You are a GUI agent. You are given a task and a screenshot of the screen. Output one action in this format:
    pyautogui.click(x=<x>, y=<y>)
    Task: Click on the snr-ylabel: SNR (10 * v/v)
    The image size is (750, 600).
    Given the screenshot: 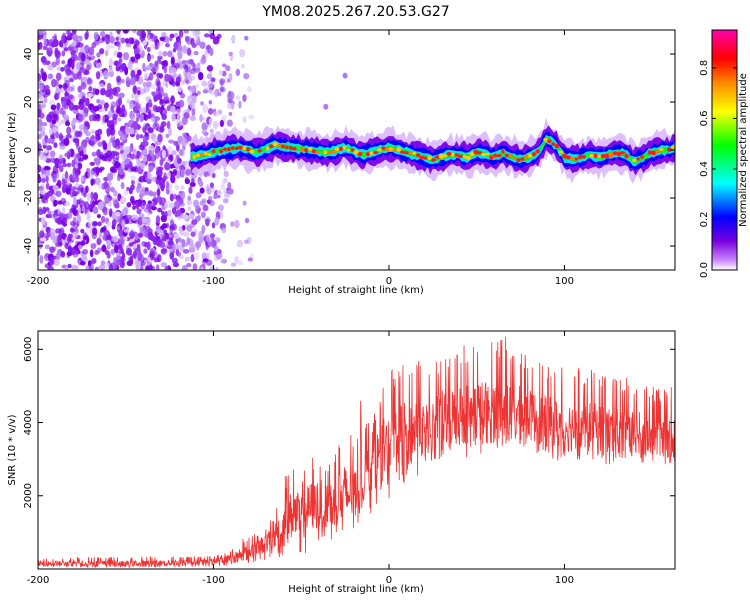 What is the action you would take?
    pyautogui.click(x=12, y=449)
    